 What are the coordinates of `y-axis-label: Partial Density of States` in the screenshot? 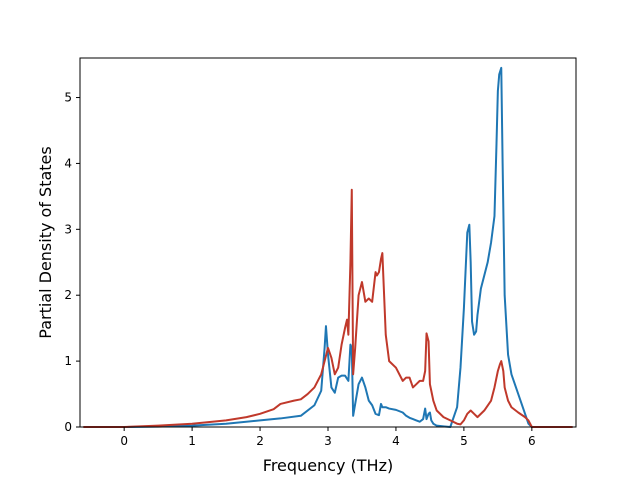 It's located at (45, 242).